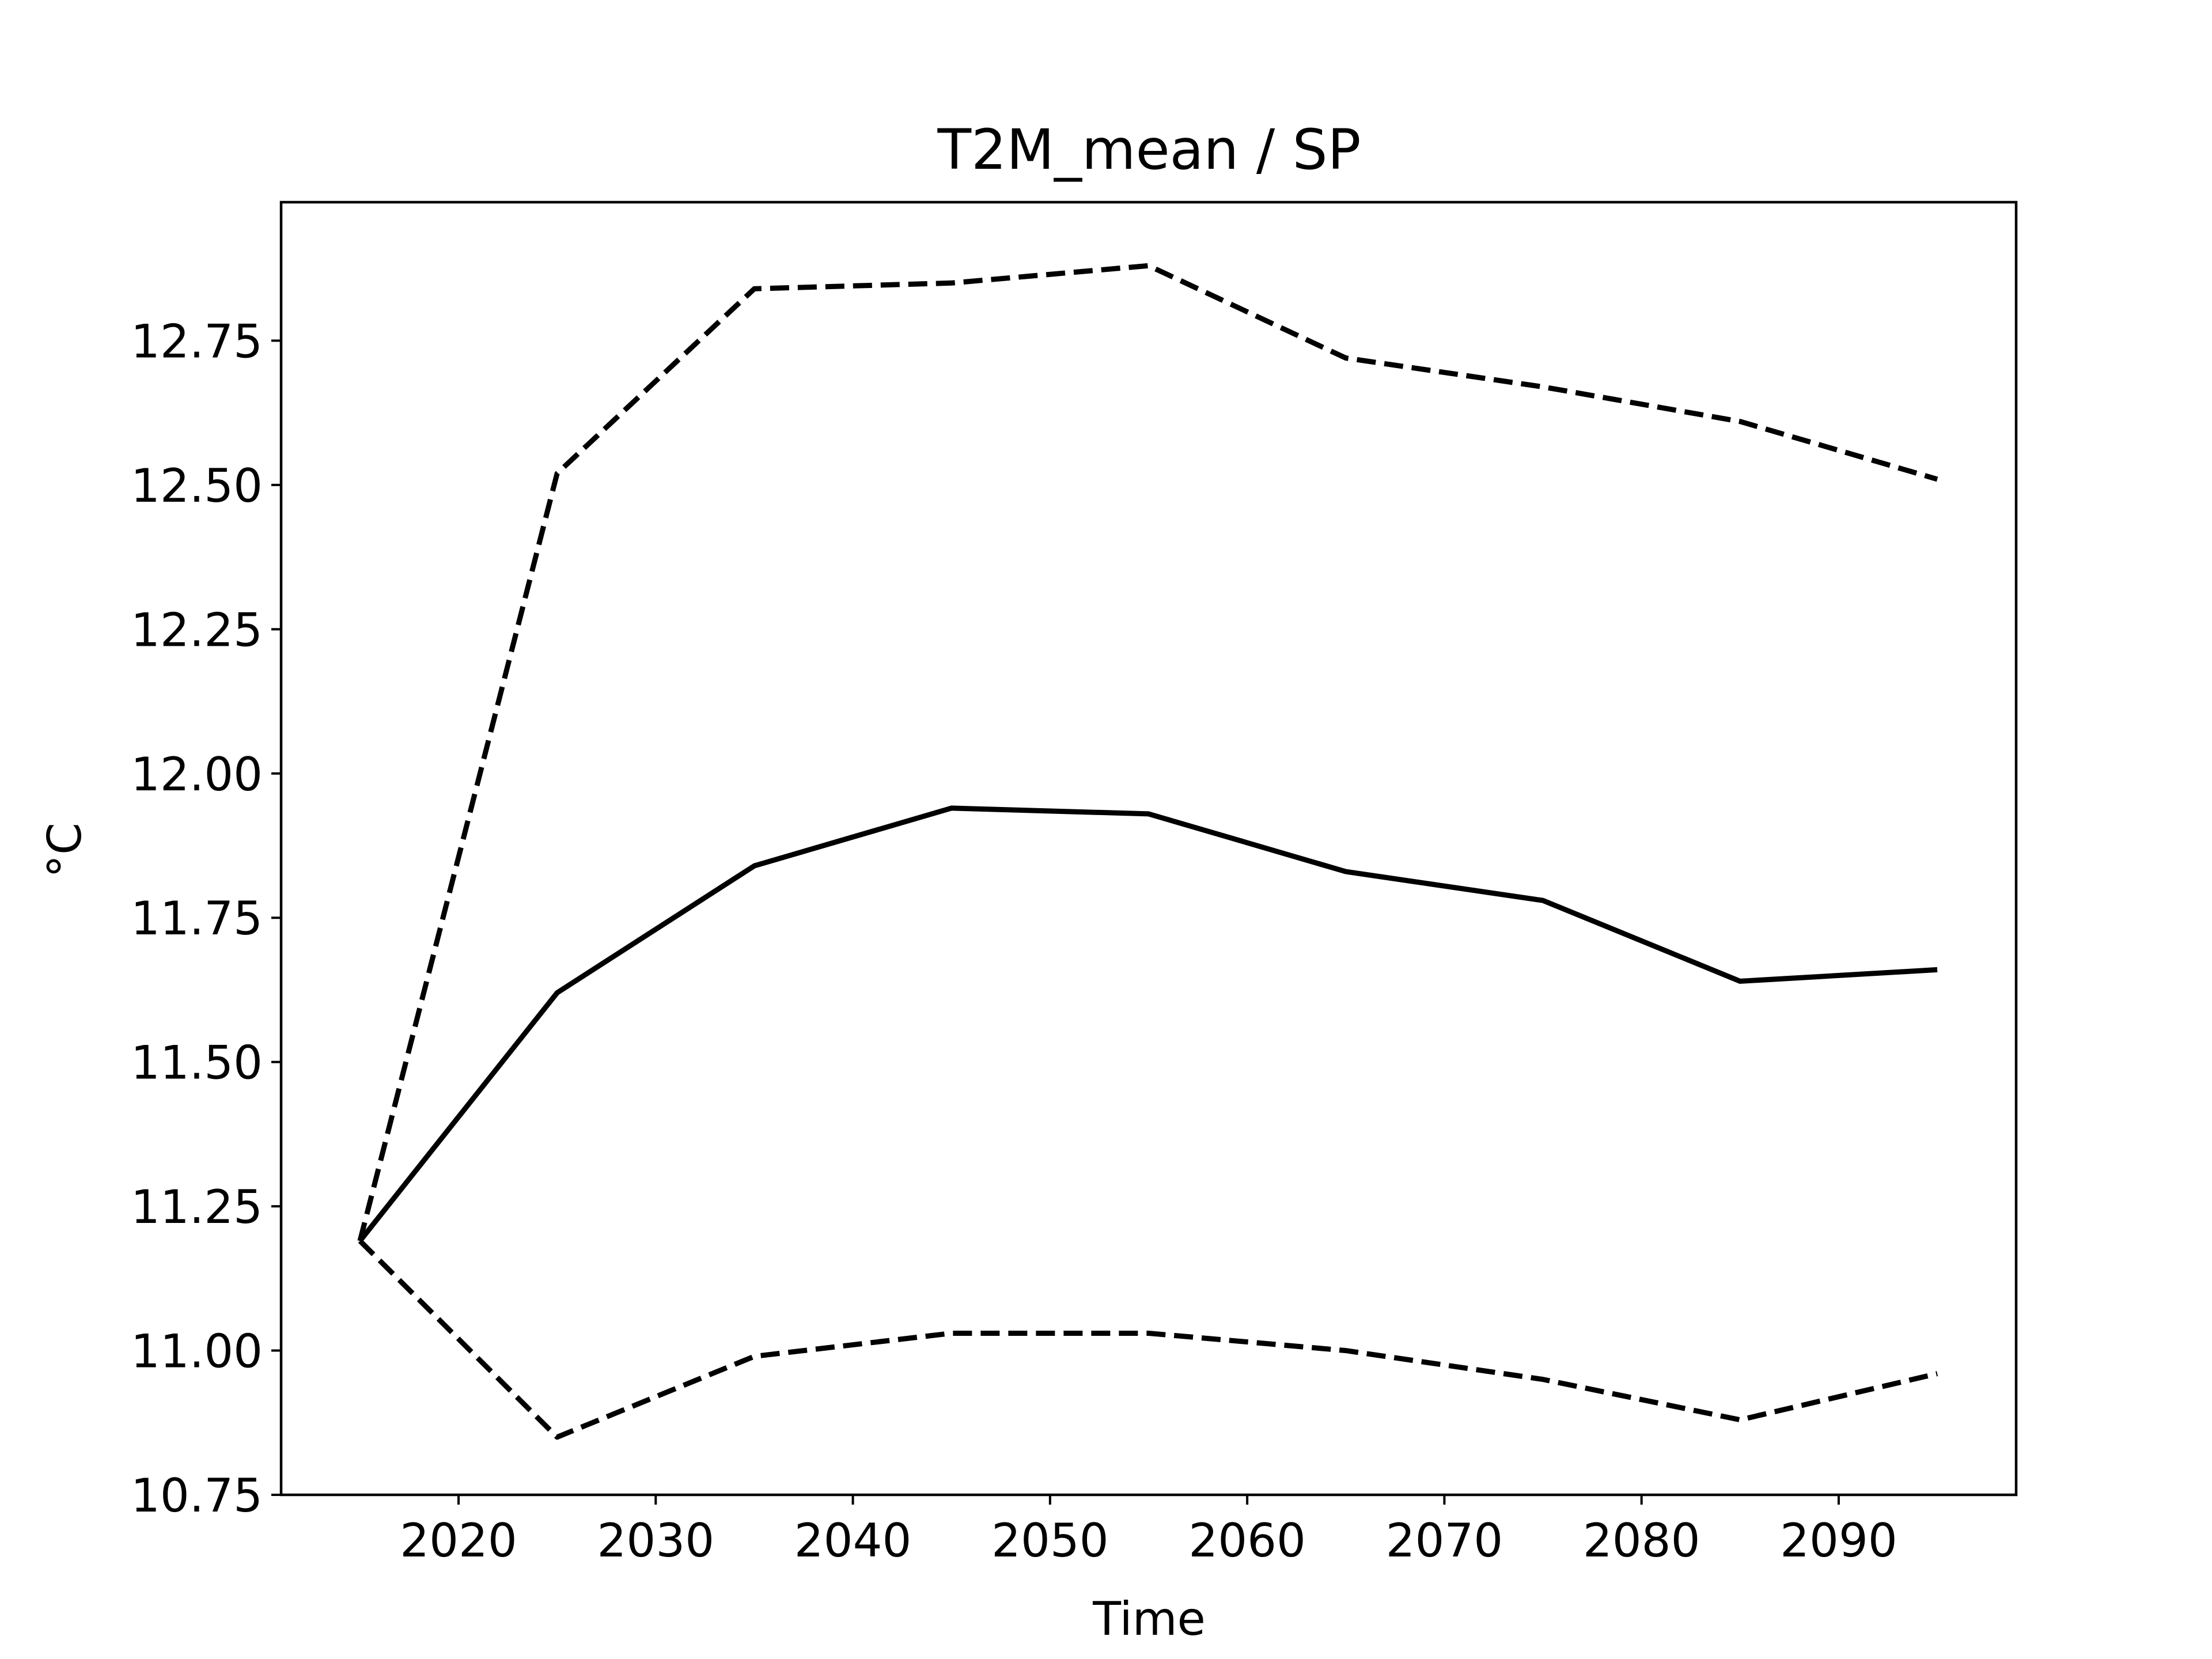 The width and height of the screenshot is (2212, 1659). I want to click on y-tick-label: 10.75, so click(197, 1495).